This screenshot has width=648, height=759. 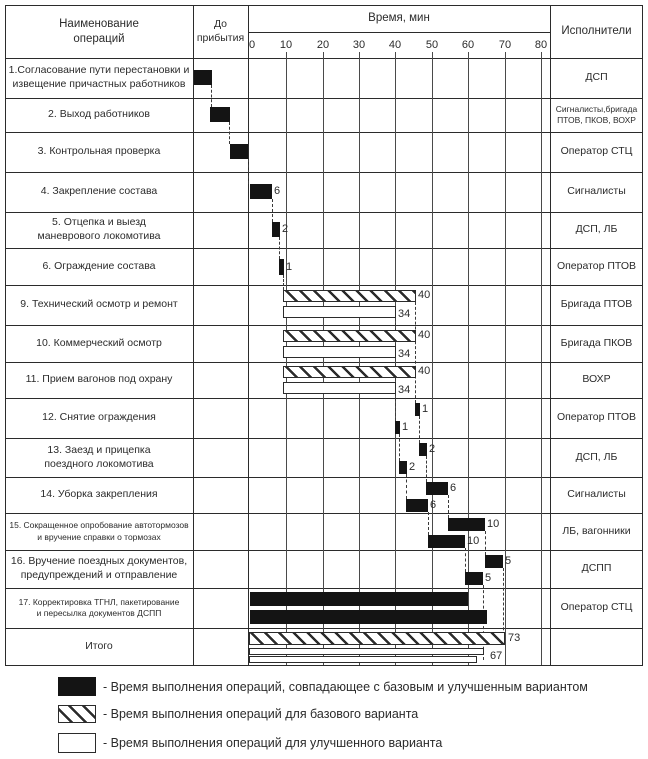 I want to click on header-operations: Наименование операций, so click(x=99, y=31).